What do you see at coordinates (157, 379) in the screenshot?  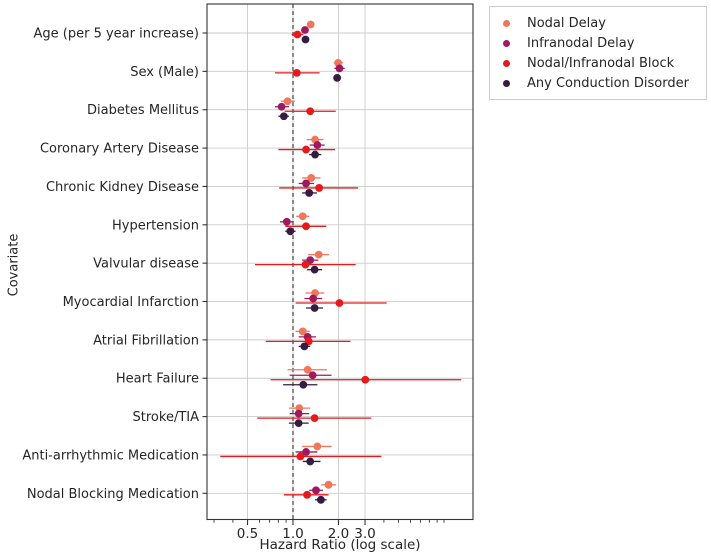 I see `y-tick-label: Heart Failure` at bounding box center [157, 379].